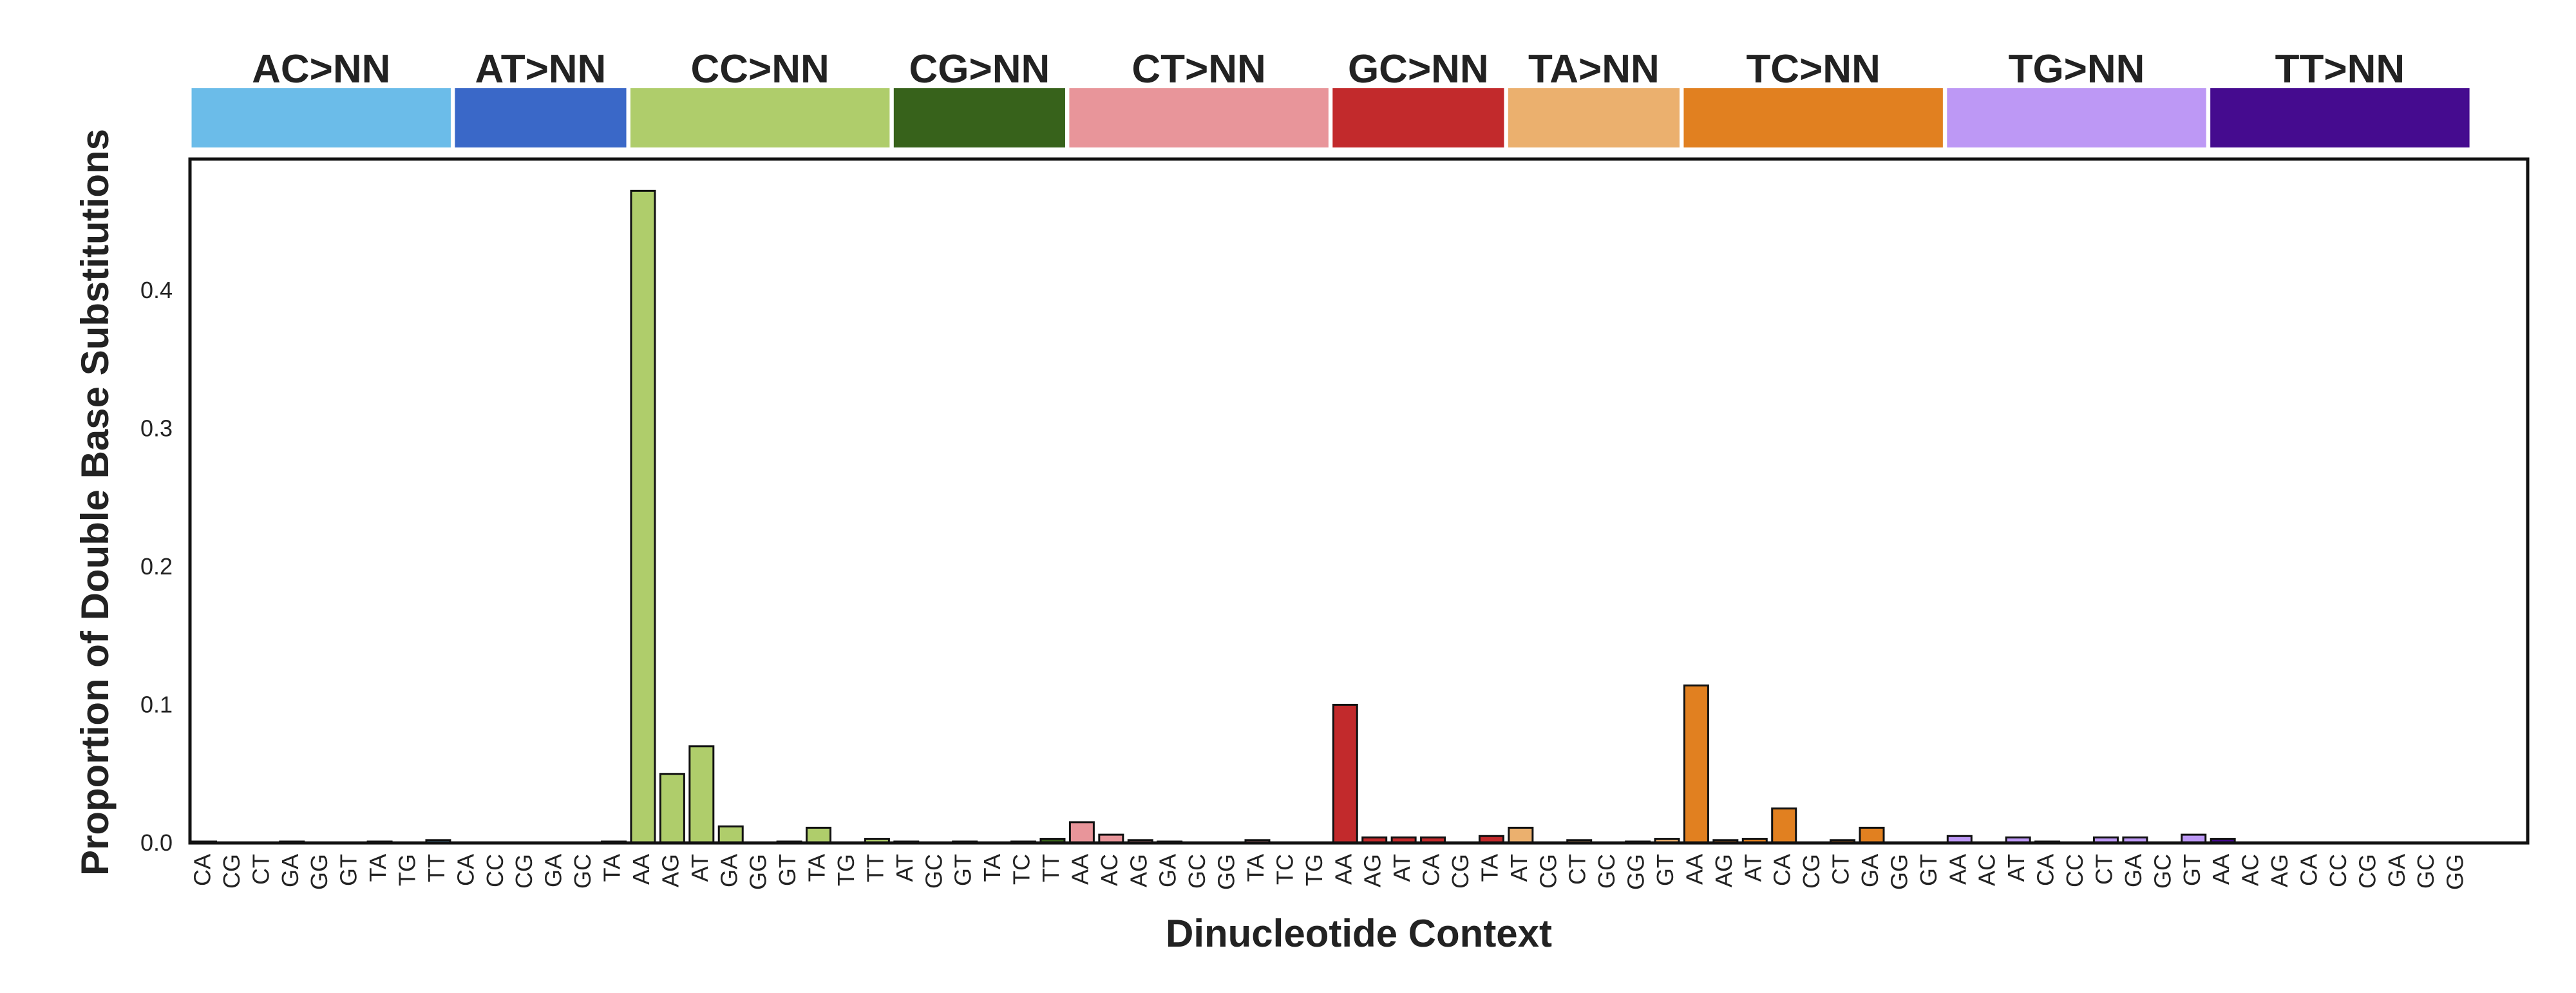  I want to click on group-label: CC>NN, so click(760, 69).